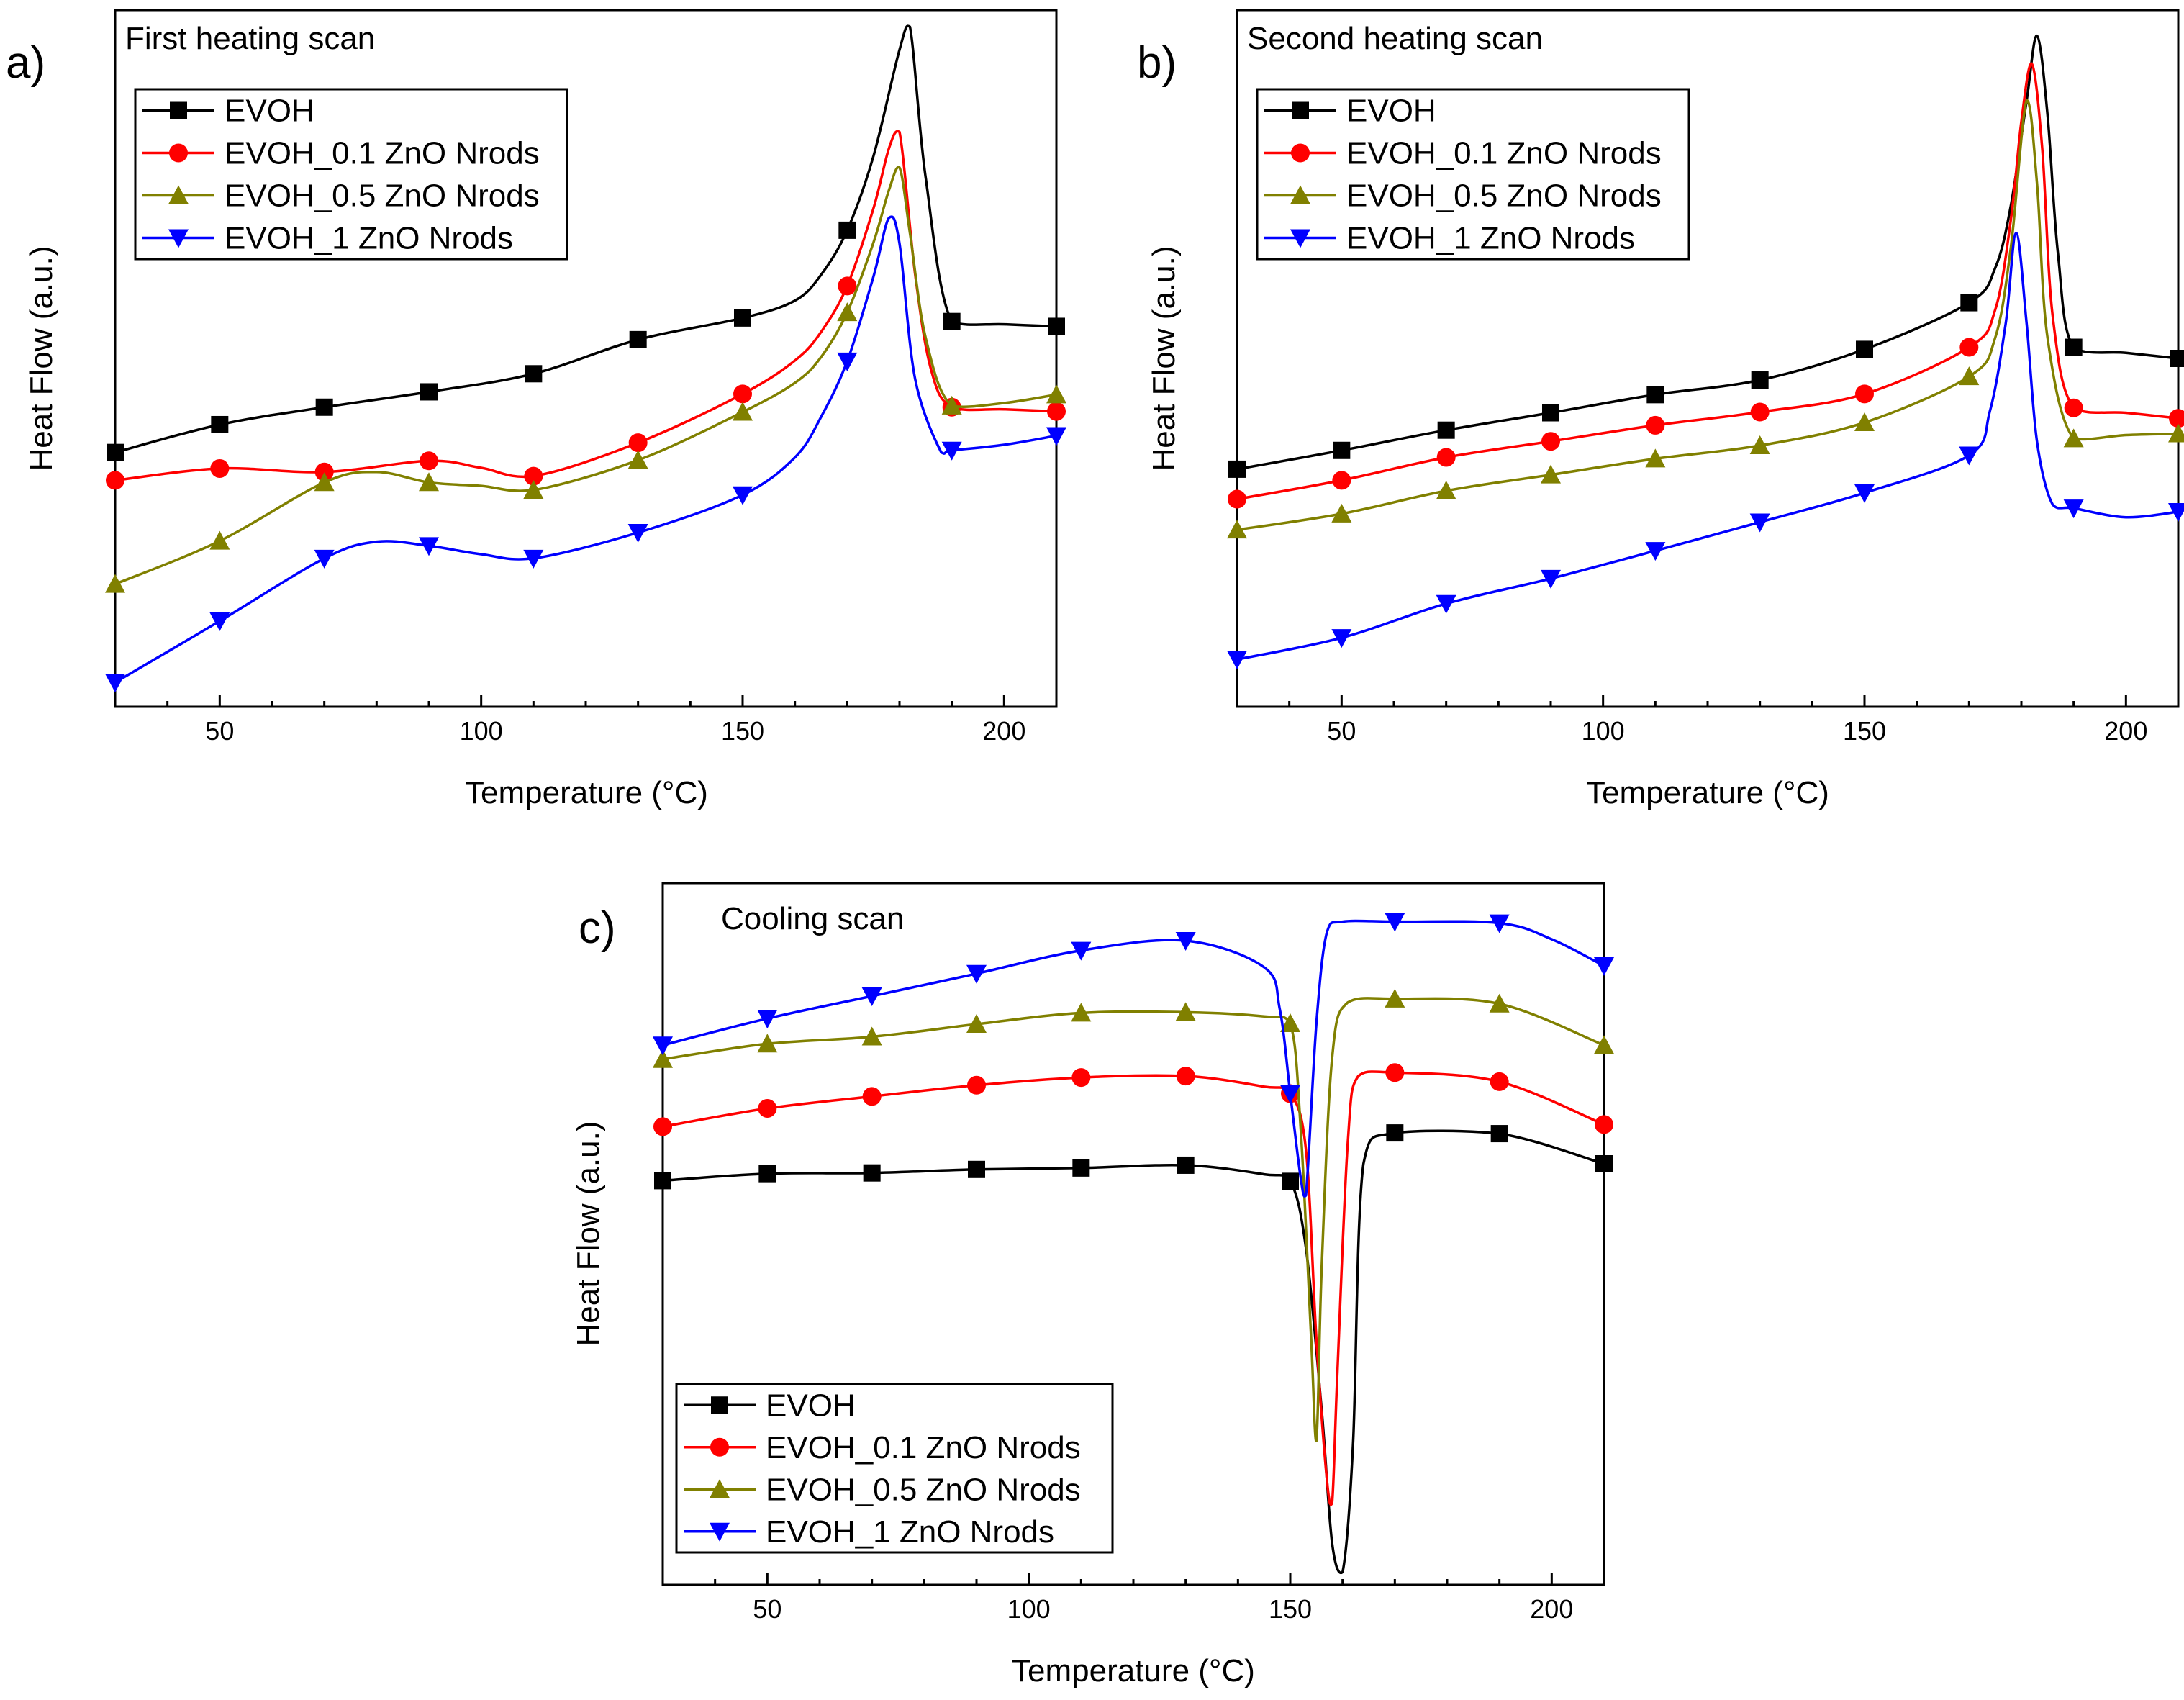  Describe the element at coordinates (1708, 721) in the screenshot. I see `x-axis-ticks-b: 50 100 150 200` at that location.